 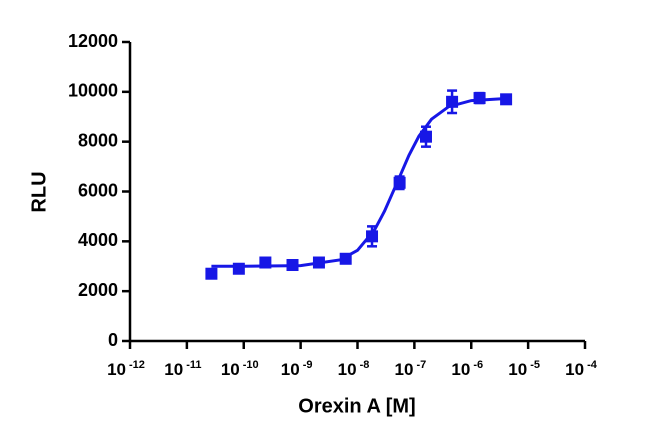 I want to click on x-tick-label: 10 -5, so click(x=524, y=369).